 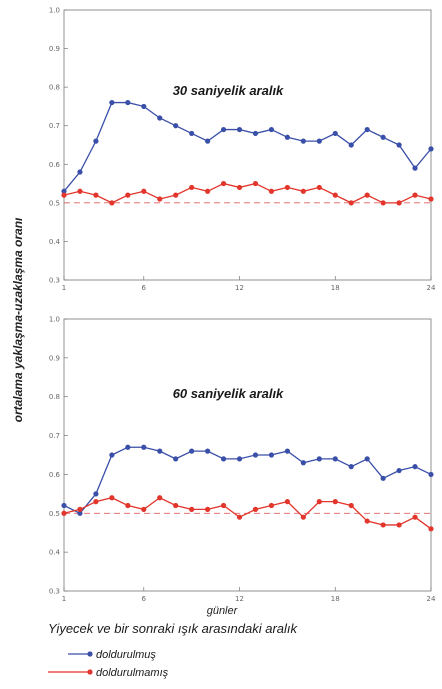 What do you see at coordinates (223, 611) in the screenshot?
I see `x-axis-label: günler` at bounding box center [223, 611].